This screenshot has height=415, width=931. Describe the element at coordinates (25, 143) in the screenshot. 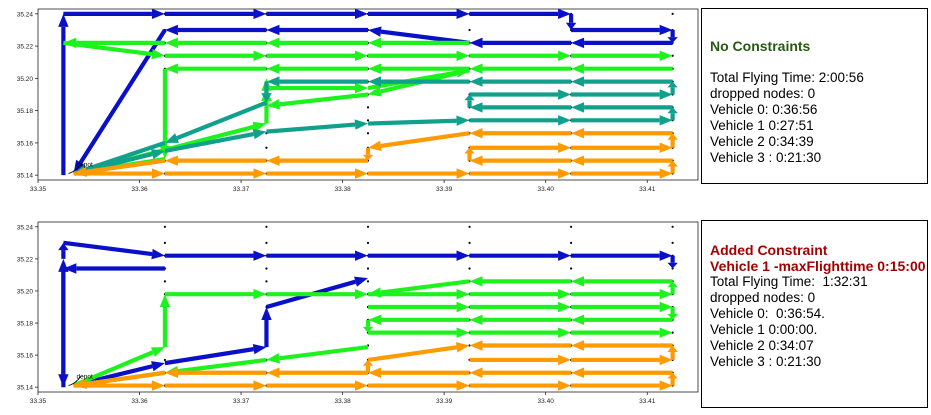

I see `y-tick-label: 35.16` at that location.